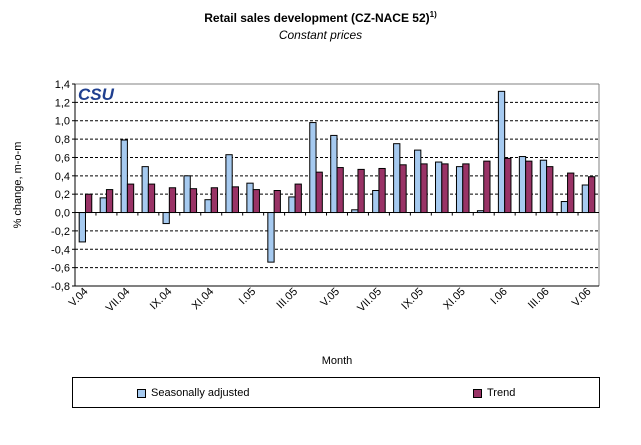 This screenshot has height=445, width=641. I want to click on x-tick-label: XI.05, so click(454, 299).